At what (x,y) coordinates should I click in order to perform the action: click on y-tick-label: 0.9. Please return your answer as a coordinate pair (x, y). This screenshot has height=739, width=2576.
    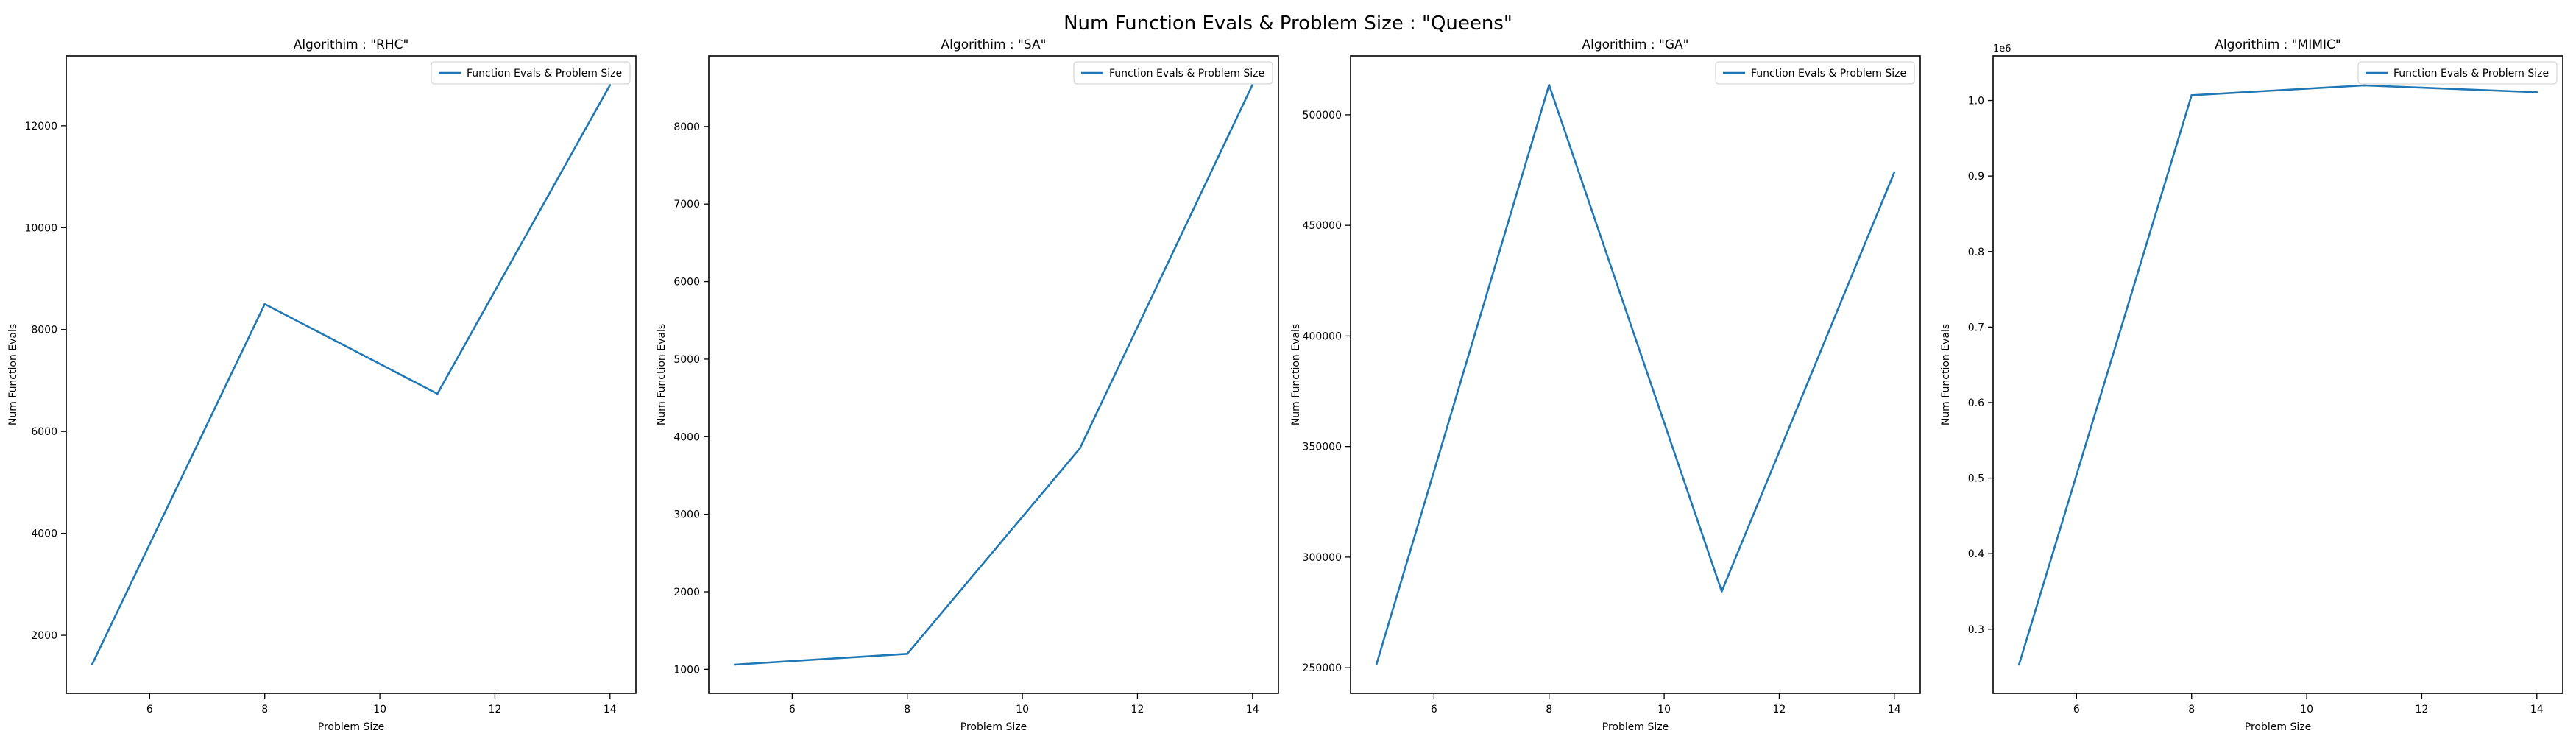
    Looking at the image, I should click on (1976, 177).